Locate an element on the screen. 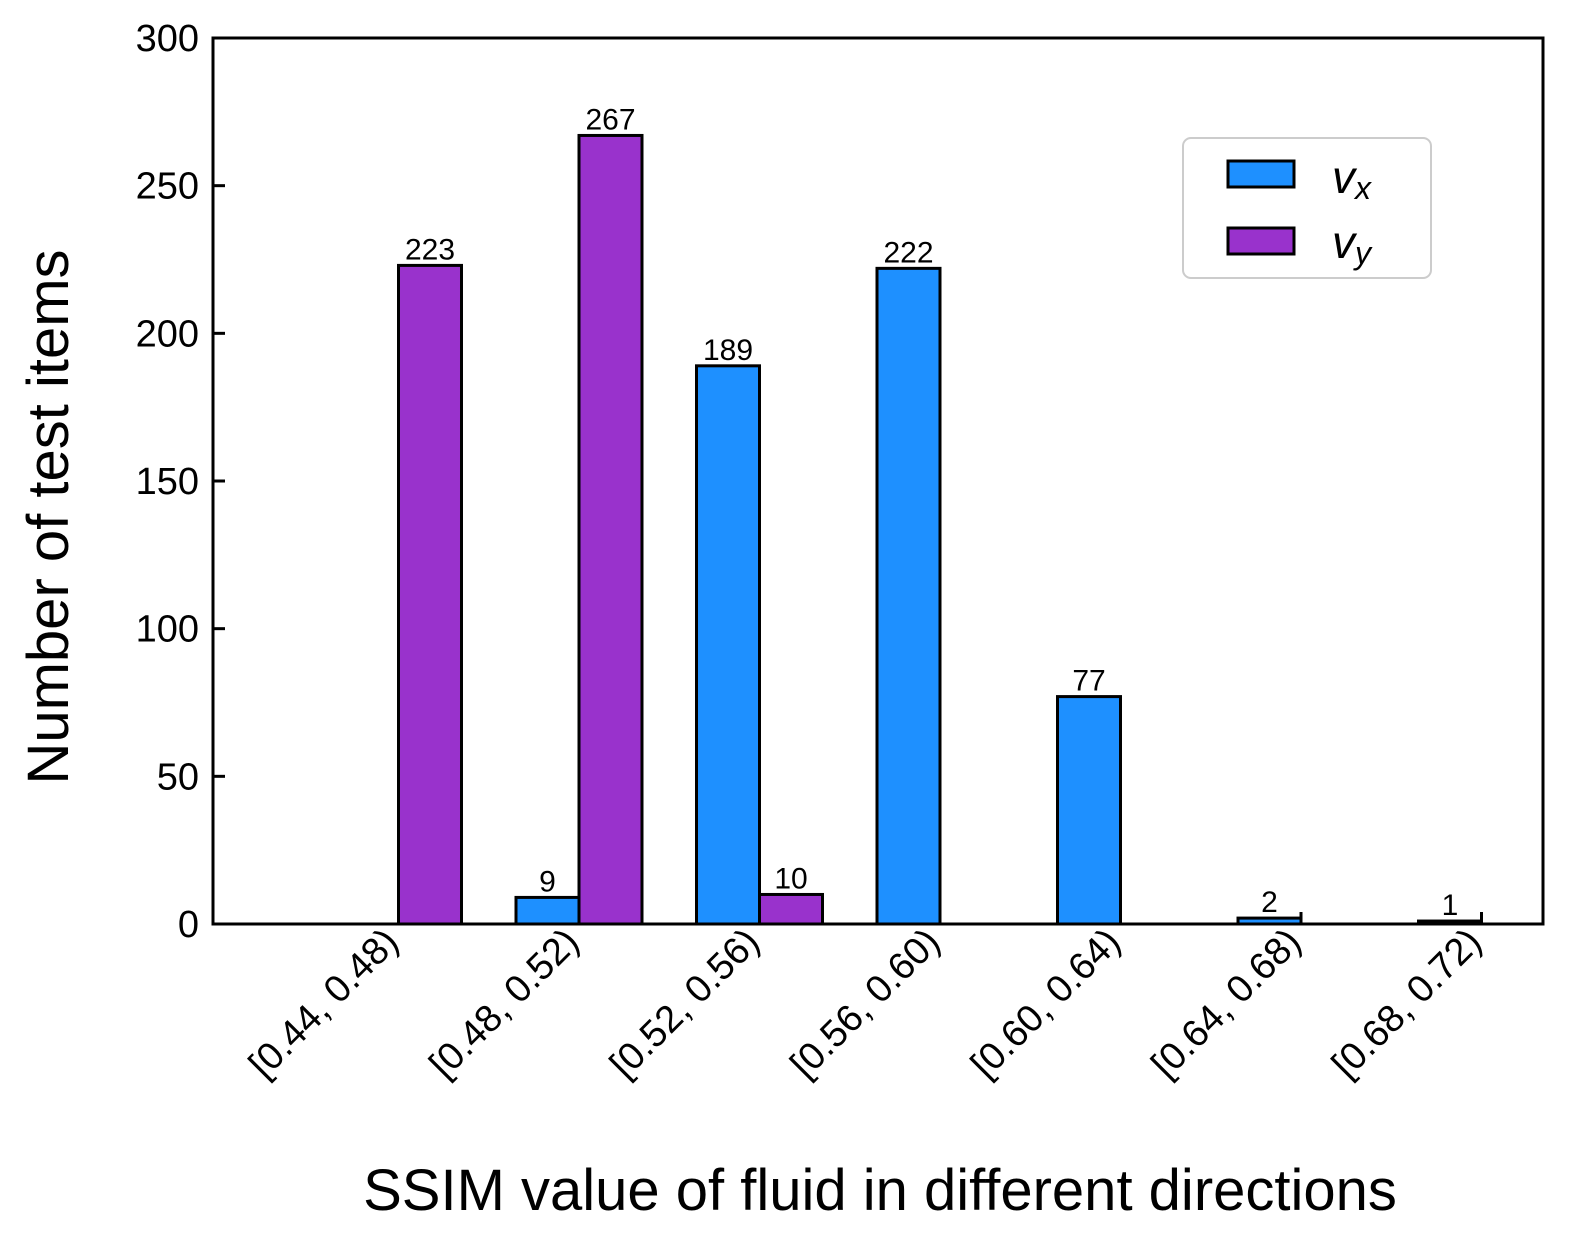  y-axis: 0 50 100 150 200 250 300 is located at coordinates (180, 482).